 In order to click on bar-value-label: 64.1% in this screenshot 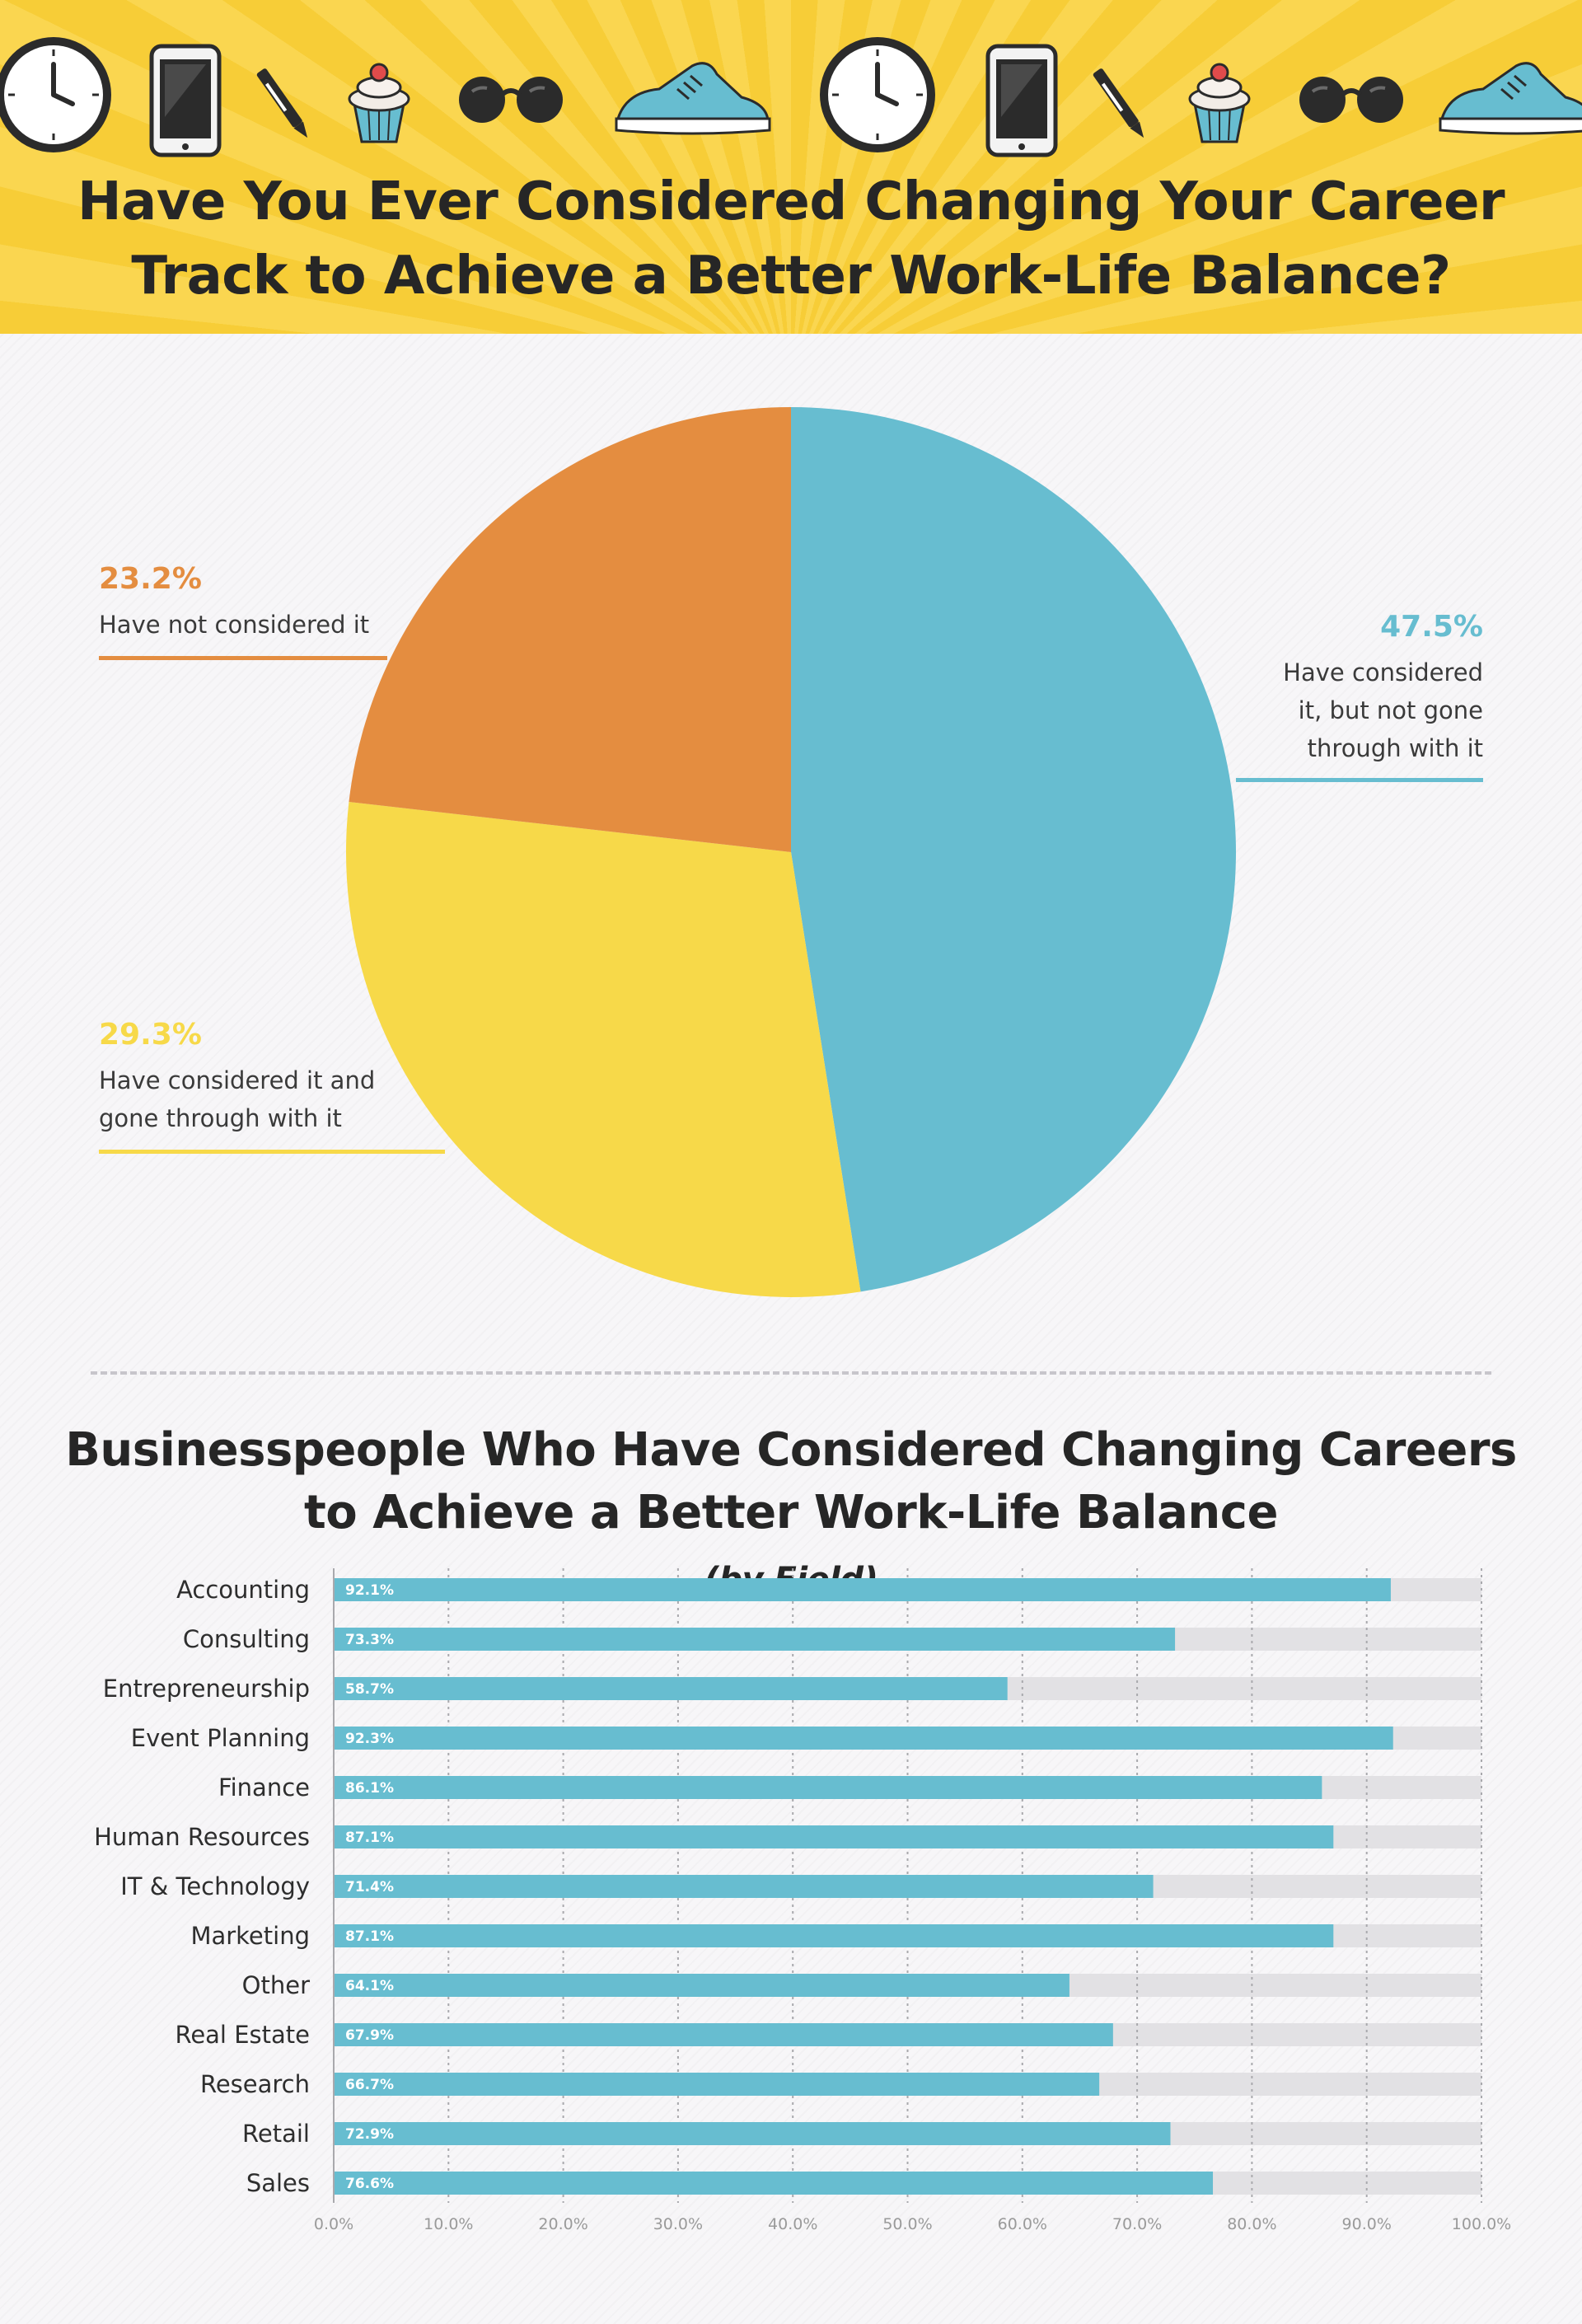, I will do `click(370, 1986)`.